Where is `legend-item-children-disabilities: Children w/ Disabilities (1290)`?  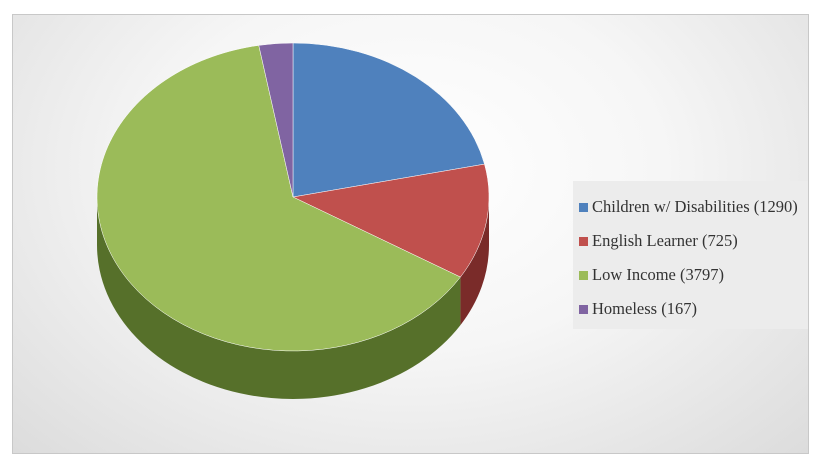 legend-item-children-disabilities: Children w/ Disabilities (1290) is located at coordinates (693, 207).